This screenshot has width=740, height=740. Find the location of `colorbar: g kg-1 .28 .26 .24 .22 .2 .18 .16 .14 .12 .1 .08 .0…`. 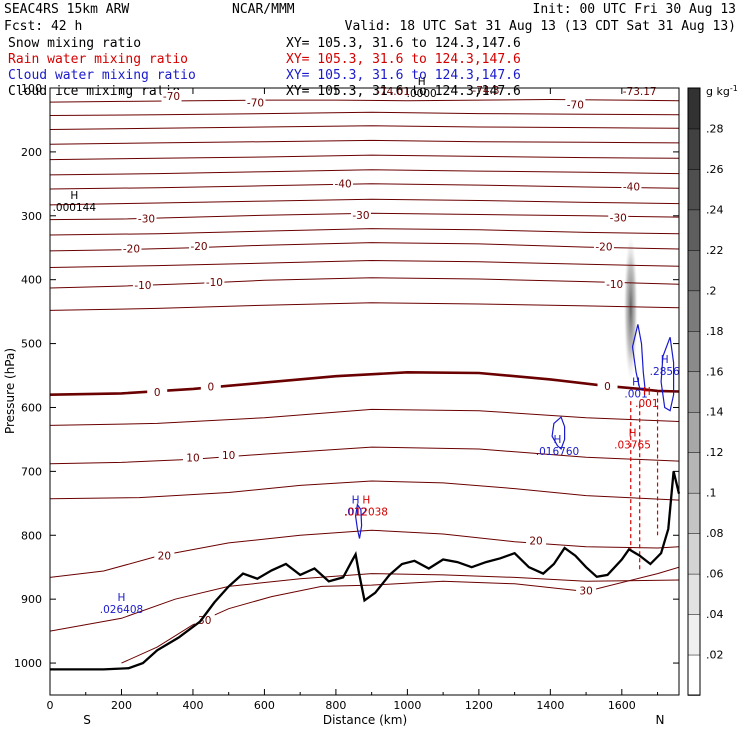

colorbar: g kg-1 .28 .26 .24 .22 .2 .18 .16 .14 .12 .1 .08 .0… is located at coordinates (712, 390).